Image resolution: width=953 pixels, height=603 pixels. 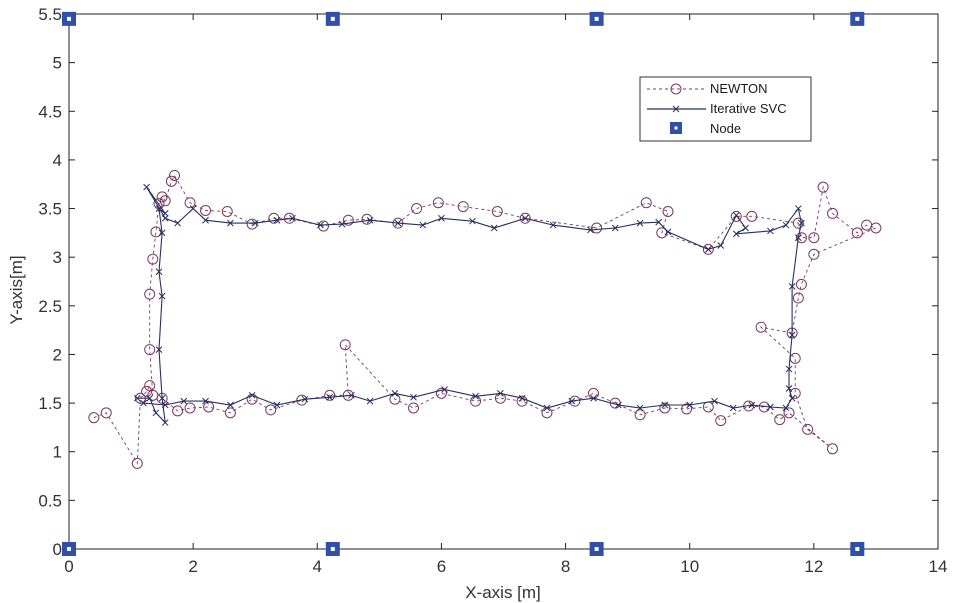 What do you see at coordinates (50, 14) in the screenshot?
I see `y-tick-label: 5.5` at bounding box center [50, 14].